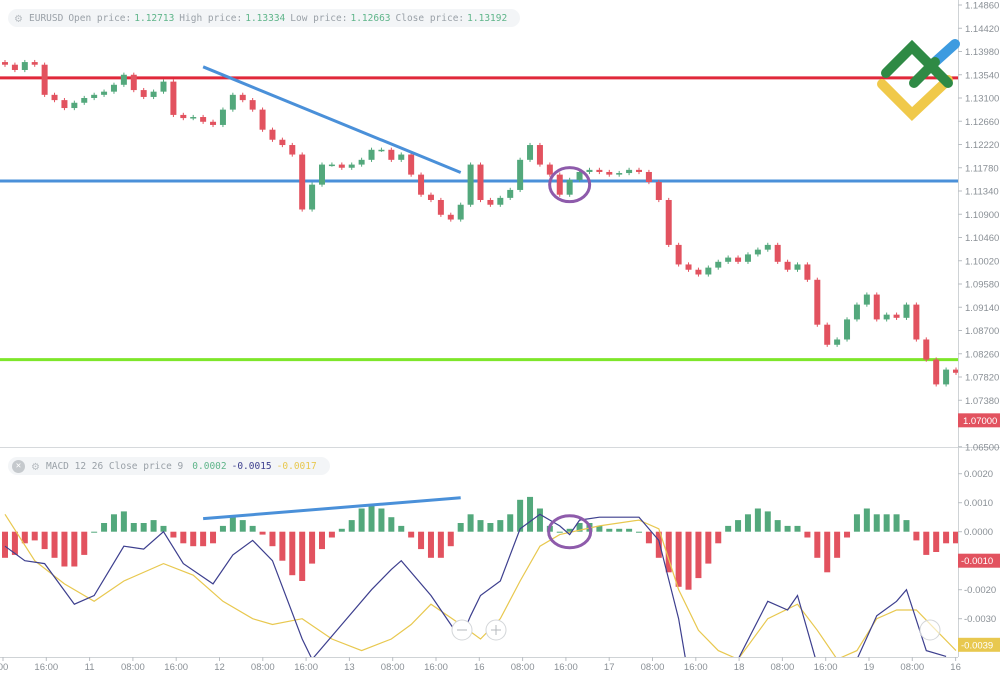 The width and height of the screenshot is (1000, 677). Describe the element at coordinates (18, 466) in the screenshot. I see `close-circle-icon: ✕` at that location.